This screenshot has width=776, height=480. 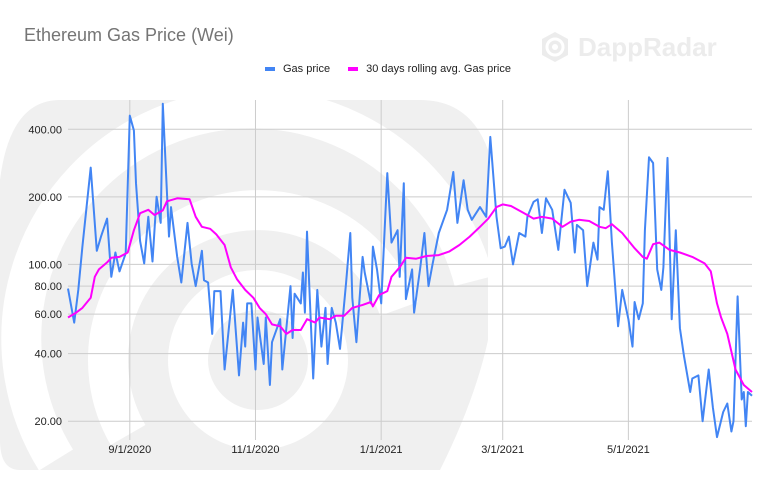 I want to click on y-tick-label: 20.00, so click(x=48, y=422).